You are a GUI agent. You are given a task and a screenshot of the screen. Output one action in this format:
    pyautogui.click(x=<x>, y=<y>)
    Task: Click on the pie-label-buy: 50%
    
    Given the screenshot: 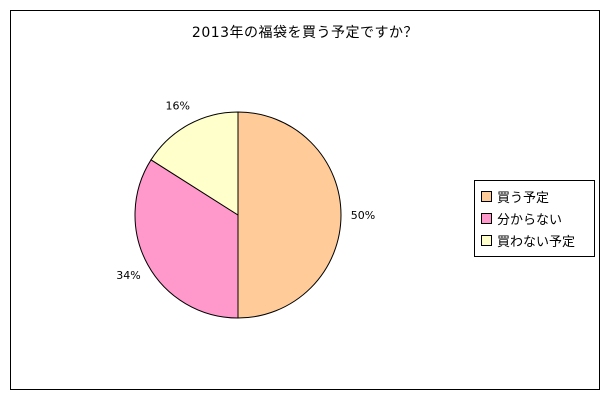 What is the action you would take?
    pyautogui.click(x=363, y=215)
    